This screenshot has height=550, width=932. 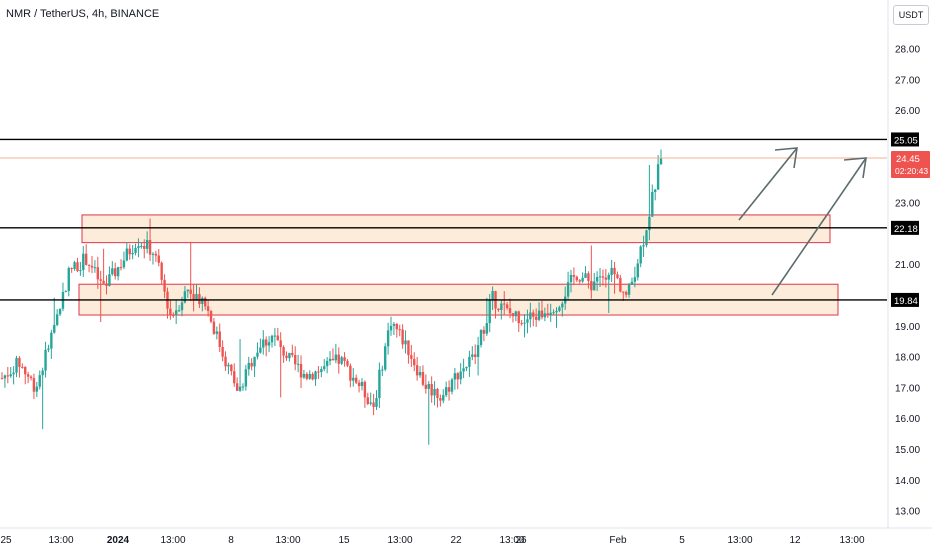 I want to click on currency-unit-button: USDT, so click(x=911, y=15).